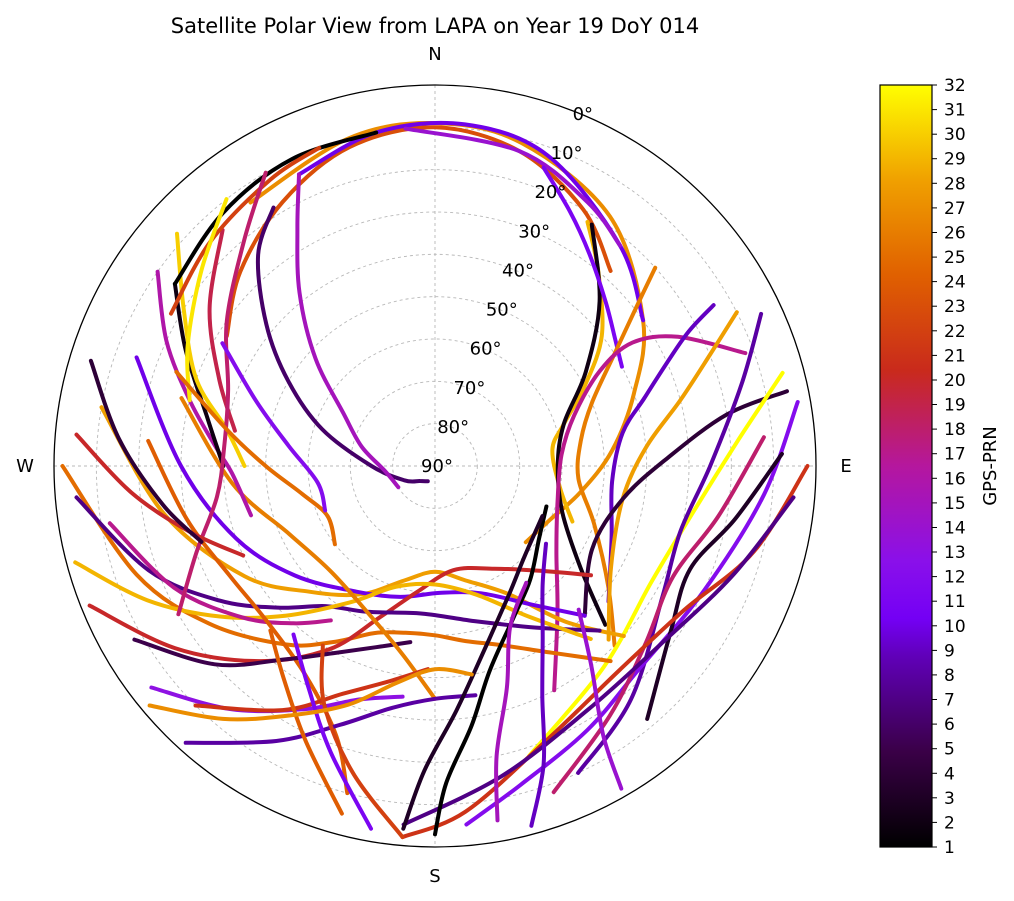 The image size is (1014, 901). What do you see at coordinates (955, 430) in the screenshot?
I see `colorbar-tick-label: 18` at bounding box center [955, 430].